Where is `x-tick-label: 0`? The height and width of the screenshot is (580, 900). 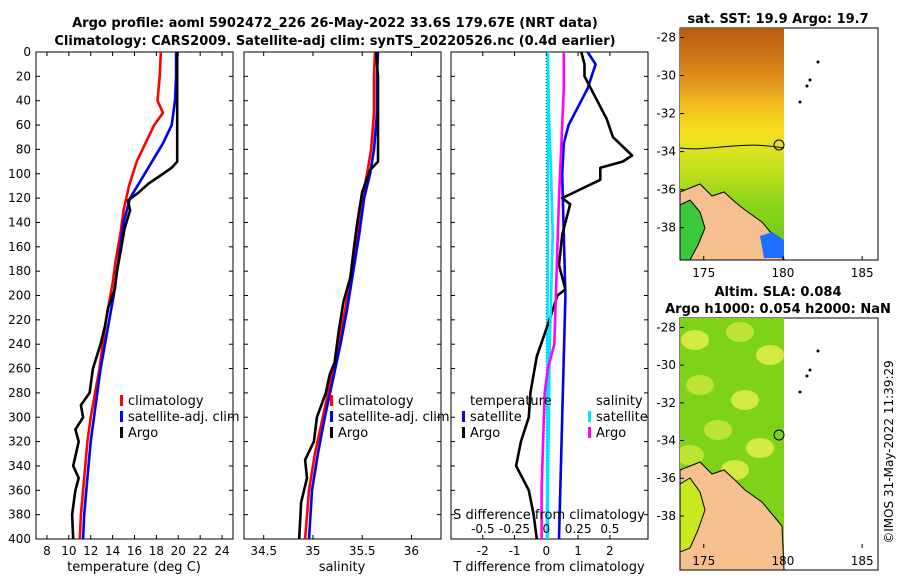 x-tick-label: 0 is located at coordinates (547, 551).